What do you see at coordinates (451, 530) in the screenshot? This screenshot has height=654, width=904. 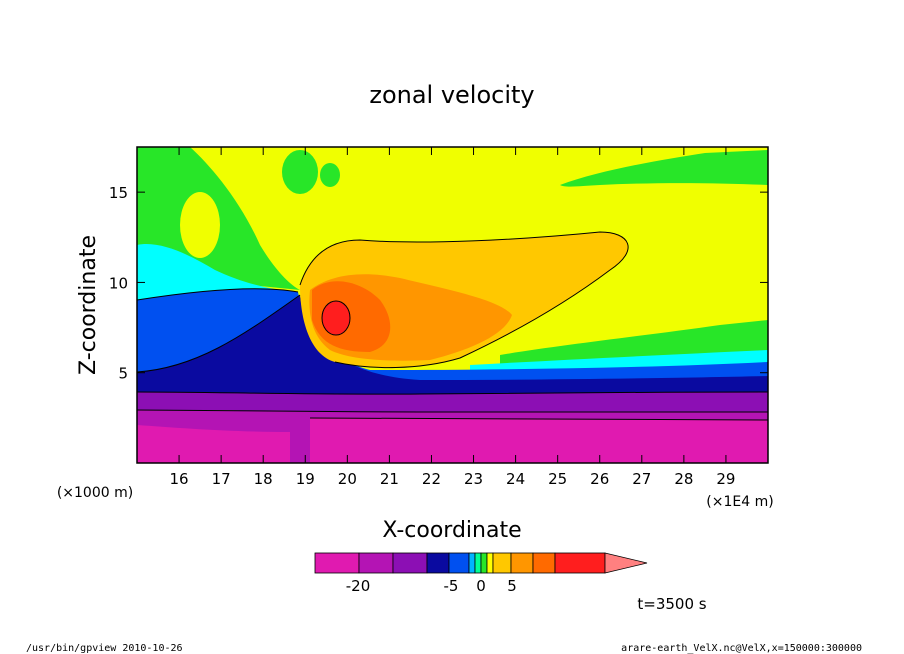 I see `x-axis-label: X-coordinate` at bounding box center [451, 530].